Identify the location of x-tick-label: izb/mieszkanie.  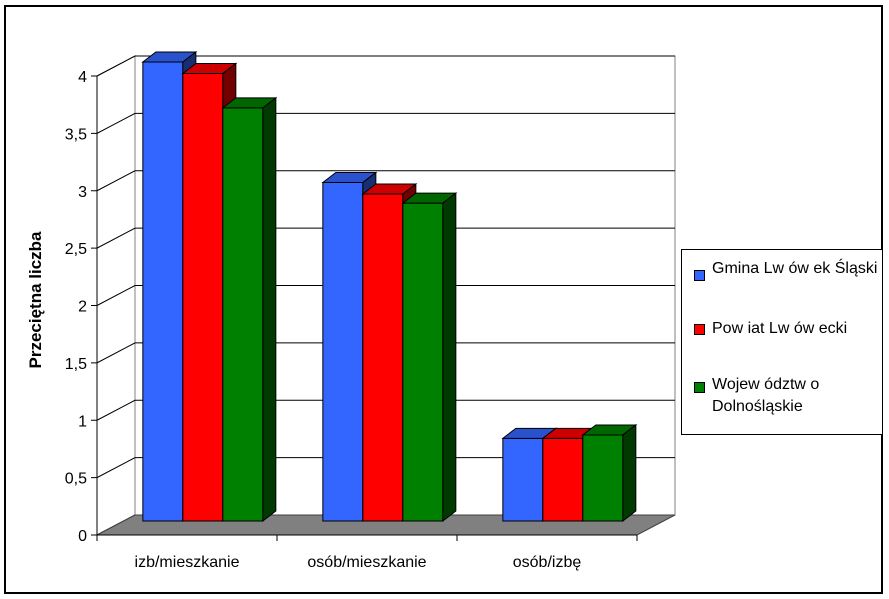
(187, 562).